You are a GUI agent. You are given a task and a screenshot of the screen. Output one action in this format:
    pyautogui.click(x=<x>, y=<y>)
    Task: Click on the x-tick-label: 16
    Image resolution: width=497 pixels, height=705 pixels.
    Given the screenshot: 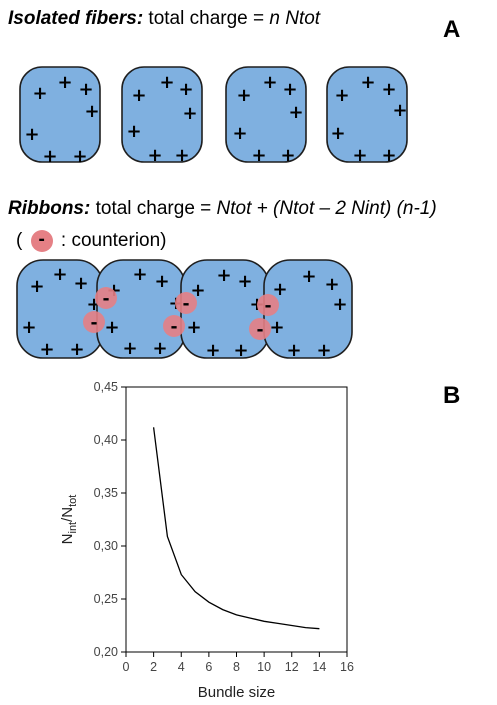 What is the action you would take?
    pyautogui.click(x=347, y=667)
    